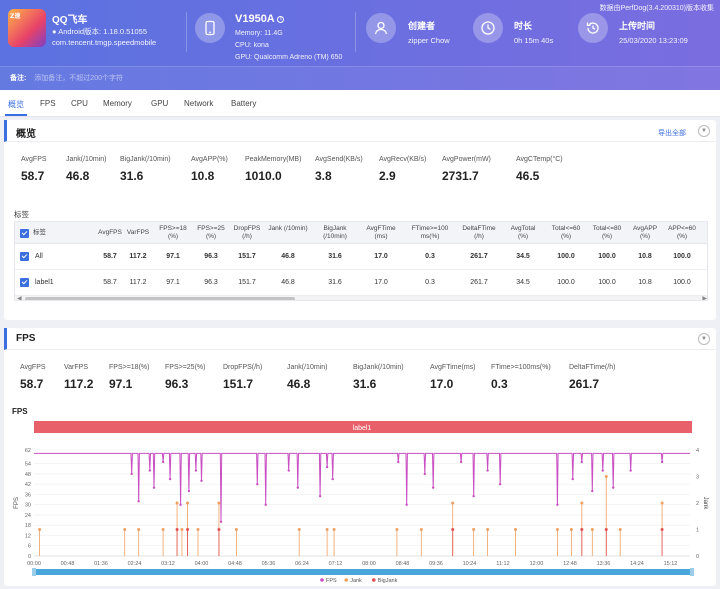  I want to click on row-label: label1, so click(44, 282).